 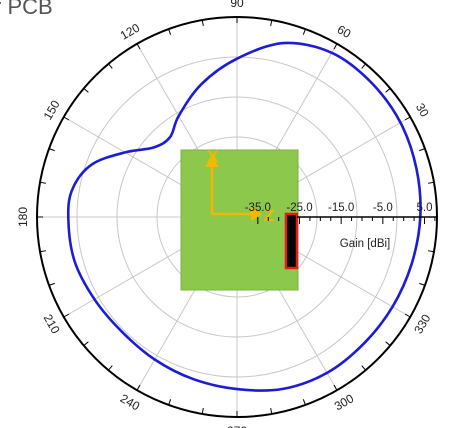 What do you see at coordinates (425, 208) in the screenshot?
I see `radial-tick-label: 5.0` at bounding box center [425, 208].